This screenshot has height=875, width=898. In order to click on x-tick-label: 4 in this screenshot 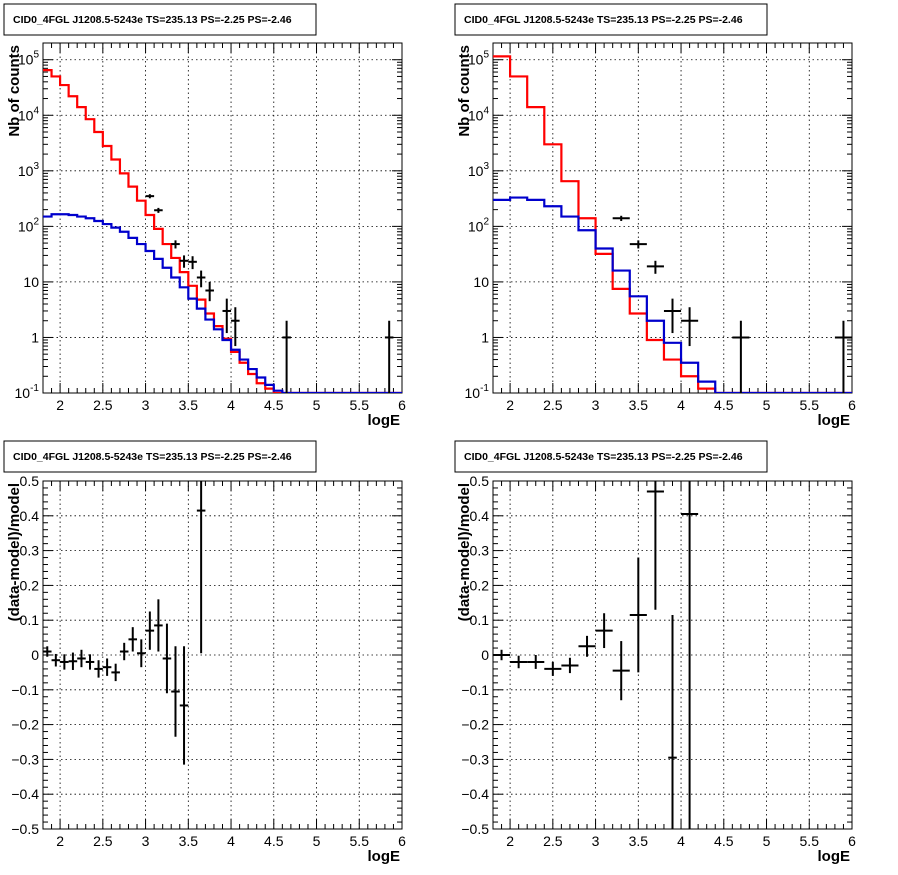, I will do `click(681, 841)`.